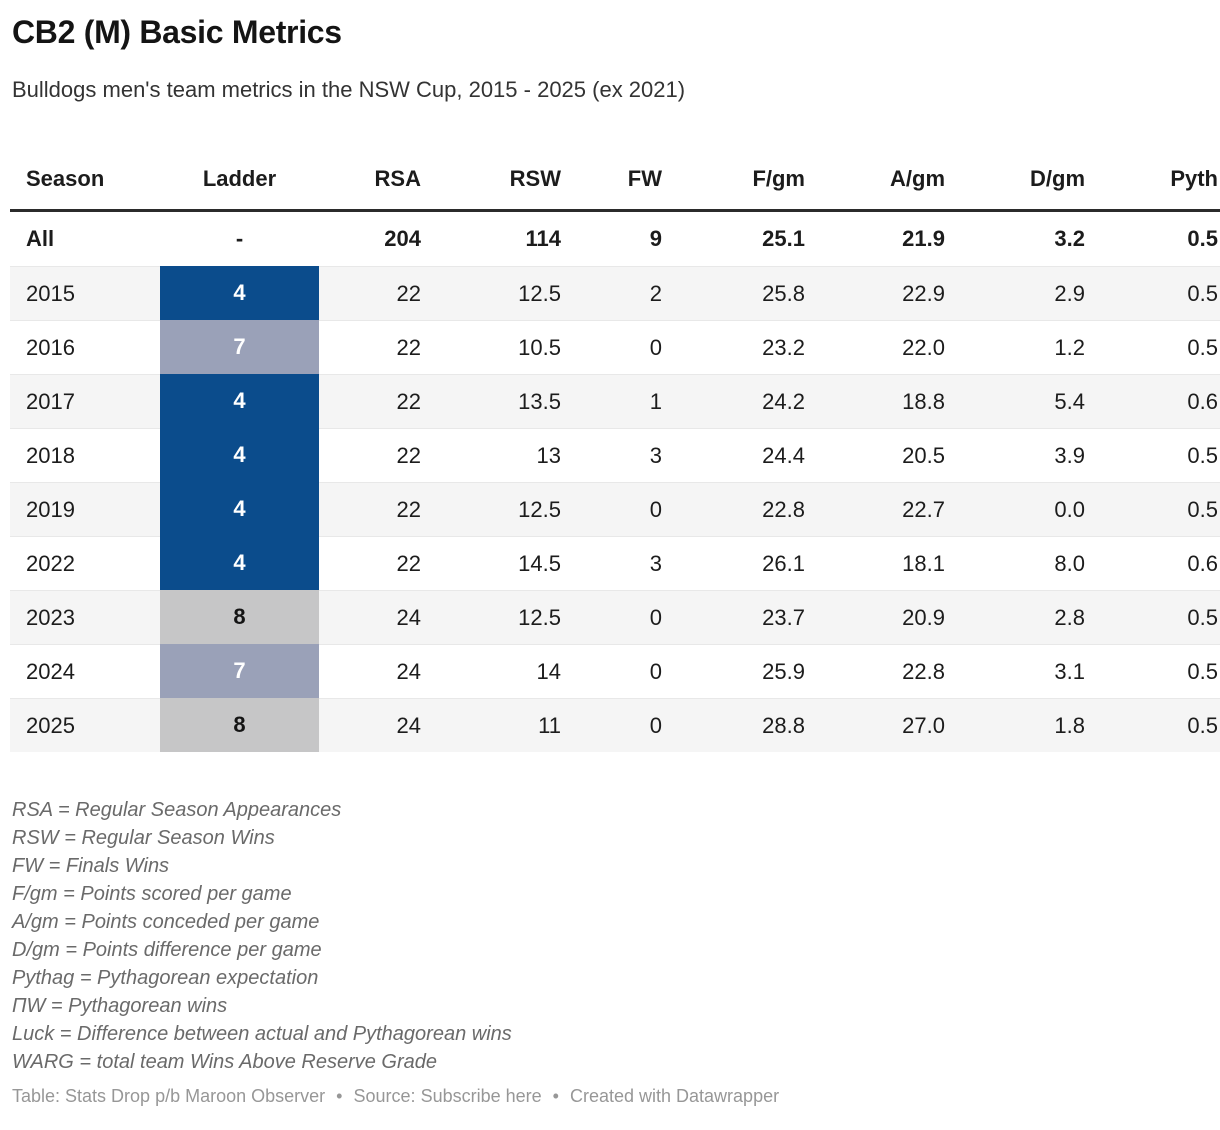  I want to click on cell-season: 2016, so click(85, 347).